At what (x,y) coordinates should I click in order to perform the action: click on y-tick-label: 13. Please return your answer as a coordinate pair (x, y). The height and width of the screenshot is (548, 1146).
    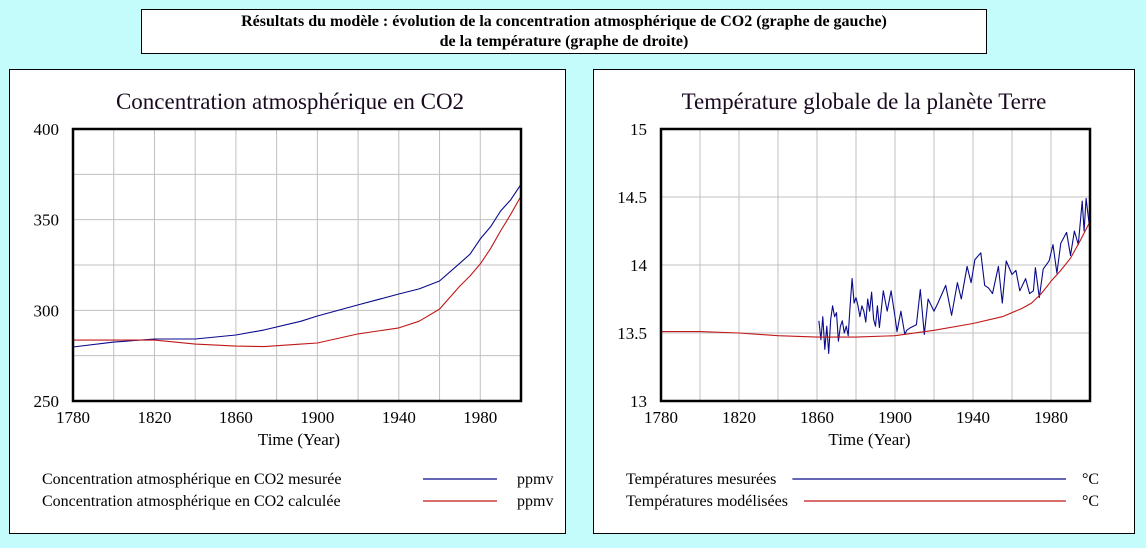
    Looking at the image, I should click on (638, 401).